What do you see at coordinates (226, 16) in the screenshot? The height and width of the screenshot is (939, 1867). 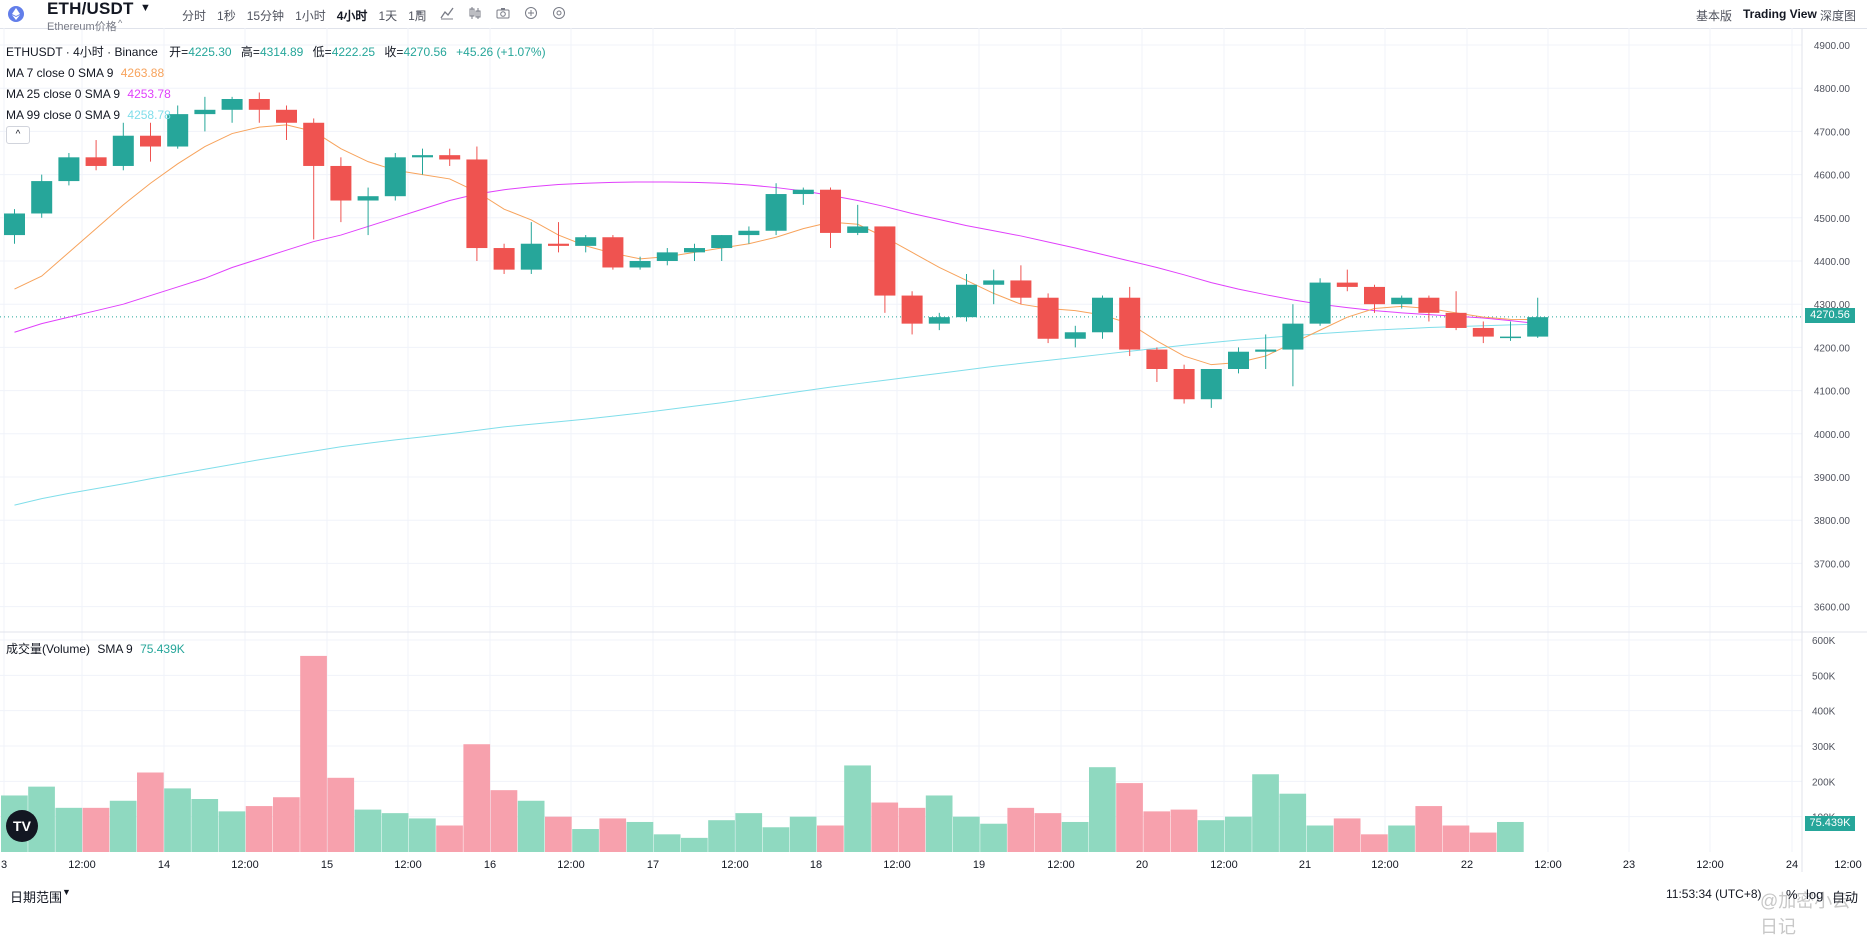 I see `interval-tab: 1秒` at bounding box center [226, 16].